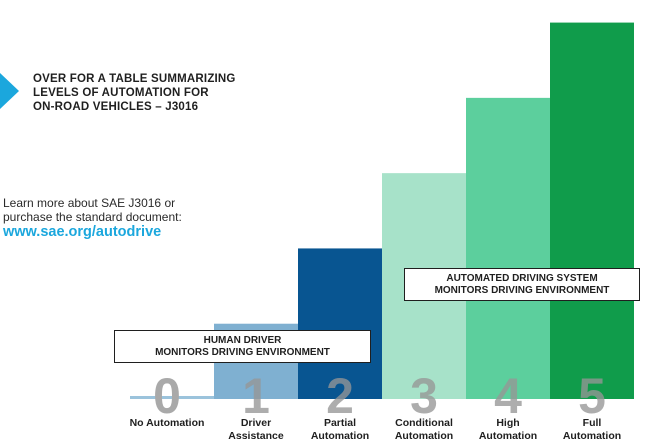 The image size is (650, 446). Describe the element at coordinates (256, 423) in the screenshot. I see `level-label-1: Driver` at that location.